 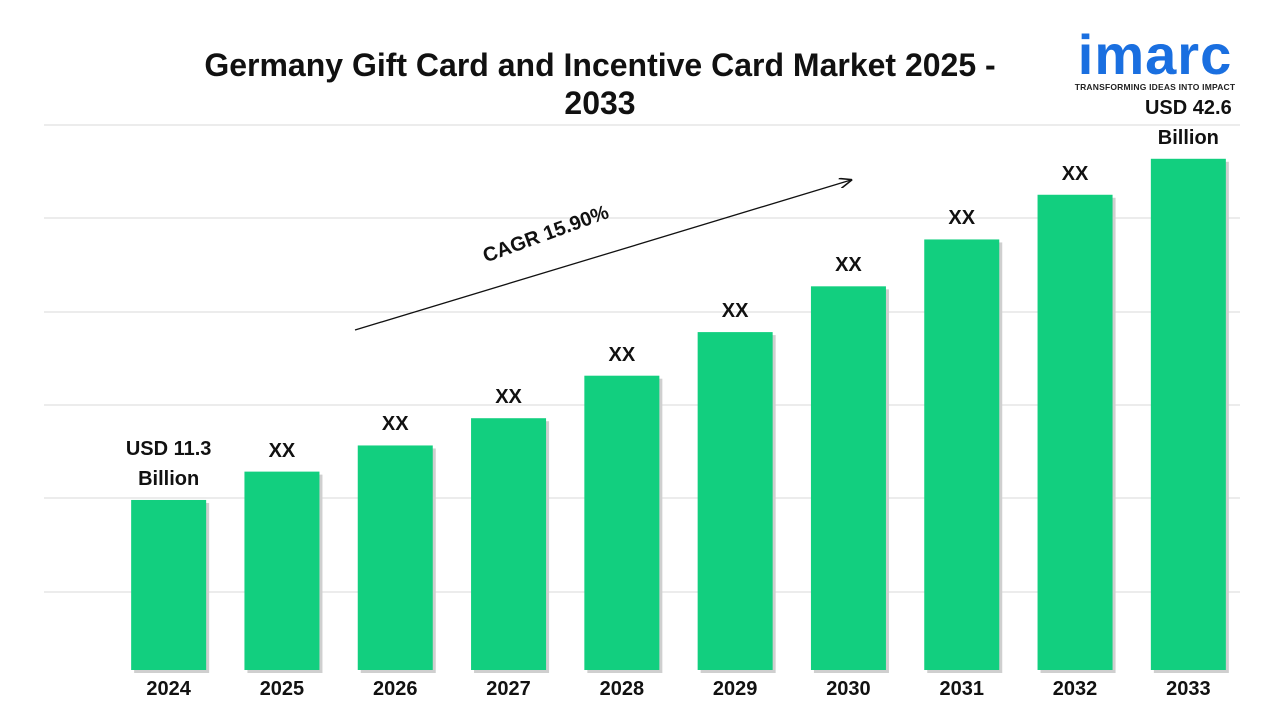 What do you see at coordinates (1075, 689) in the screenshot?
I see `x-tick-label: 2032` at bounding box center [1075, 689].